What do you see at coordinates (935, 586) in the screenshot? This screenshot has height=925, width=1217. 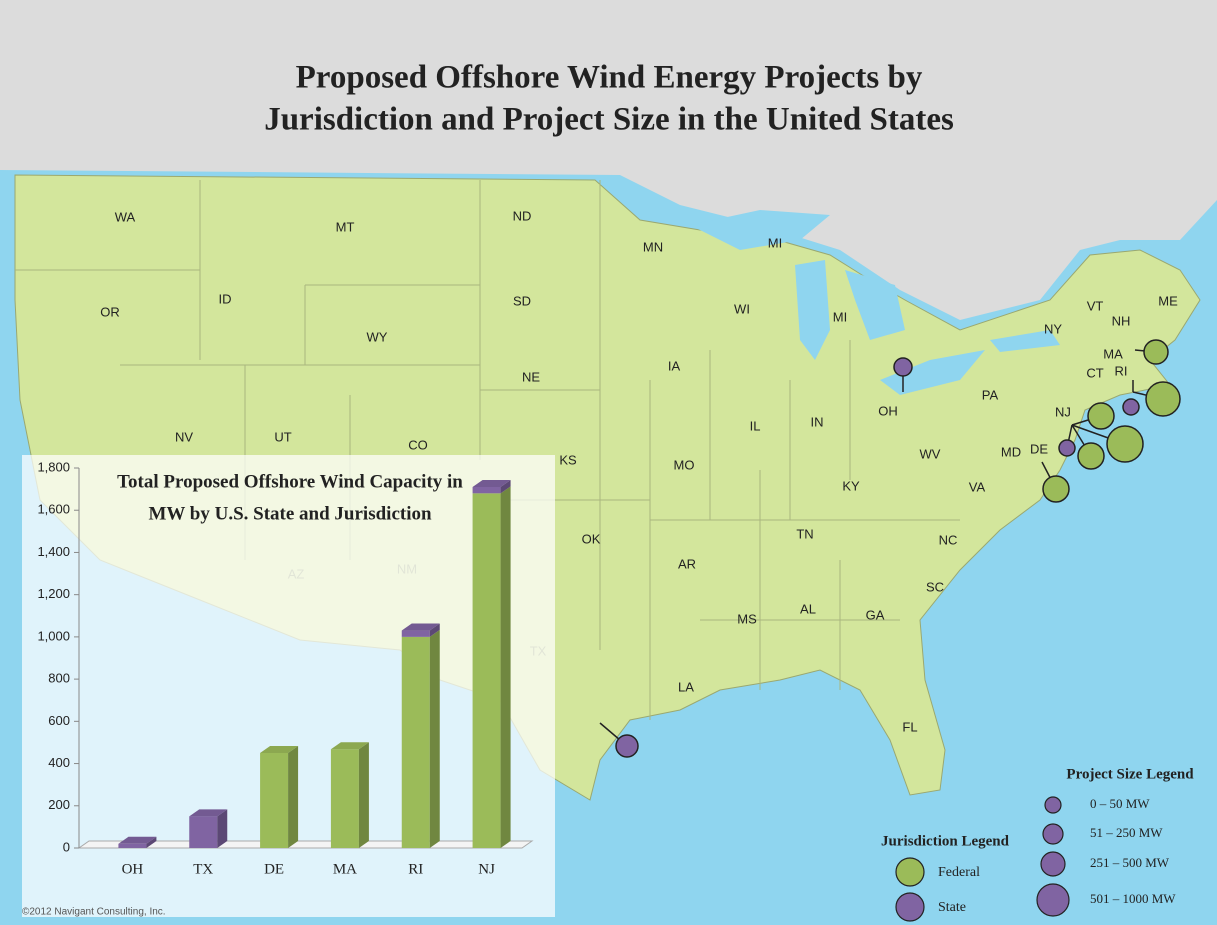 I see `state-label: SC` at bounding box center [935, 586].